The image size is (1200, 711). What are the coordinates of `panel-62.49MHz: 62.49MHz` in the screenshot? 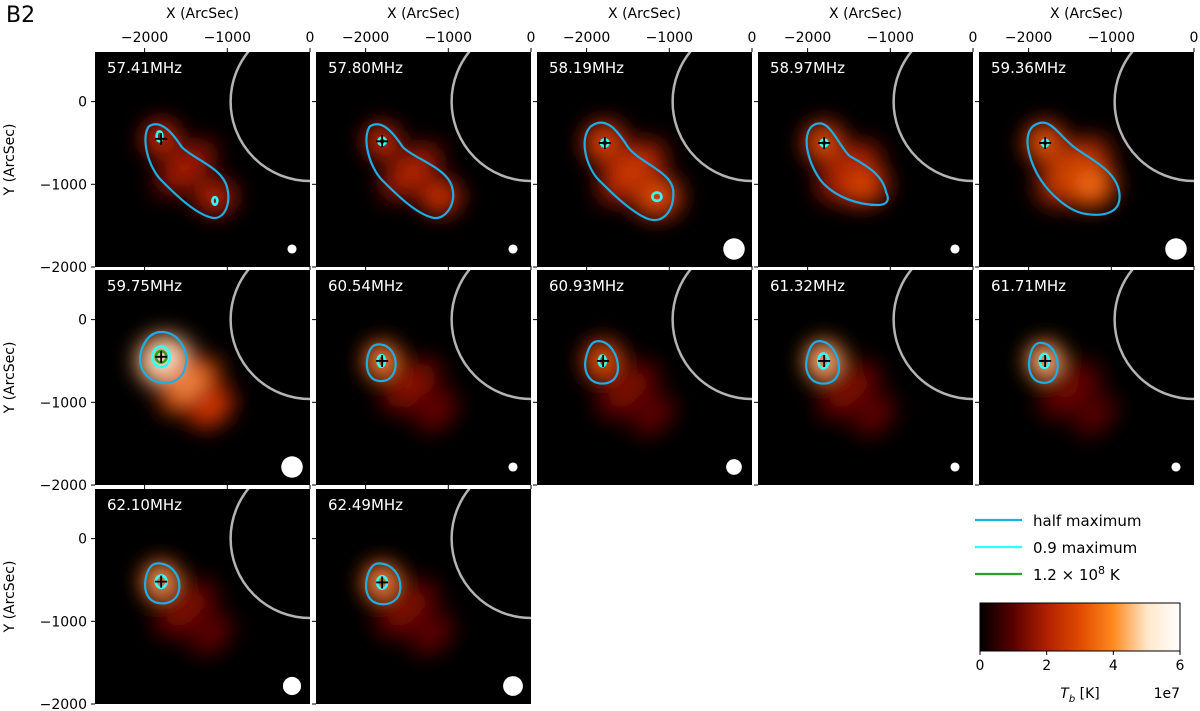 It's located at (422, 595).